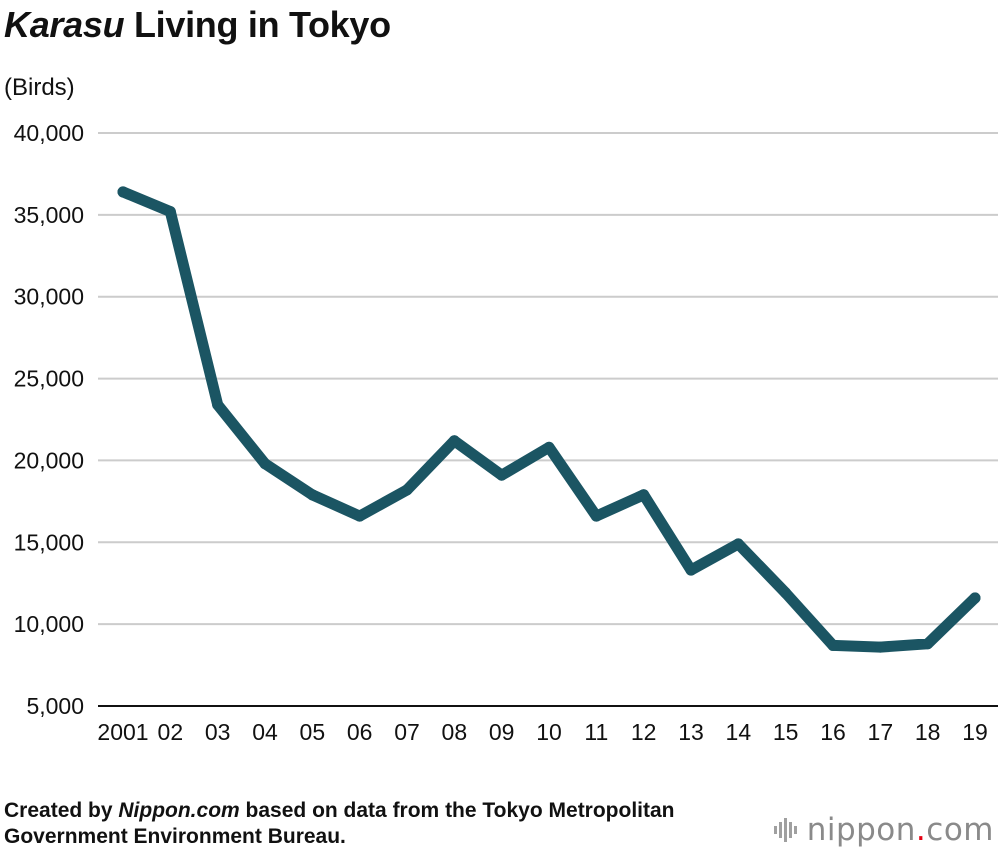  I want to click on x-tick-label: 16, so click(833, 732).